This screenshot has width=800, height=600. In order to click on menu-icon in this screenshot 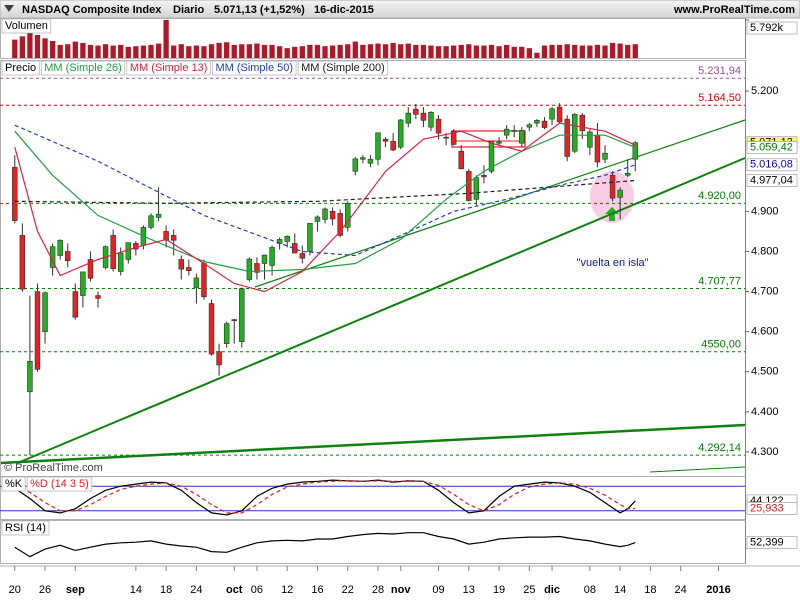, I will do `click(9, 8)`.